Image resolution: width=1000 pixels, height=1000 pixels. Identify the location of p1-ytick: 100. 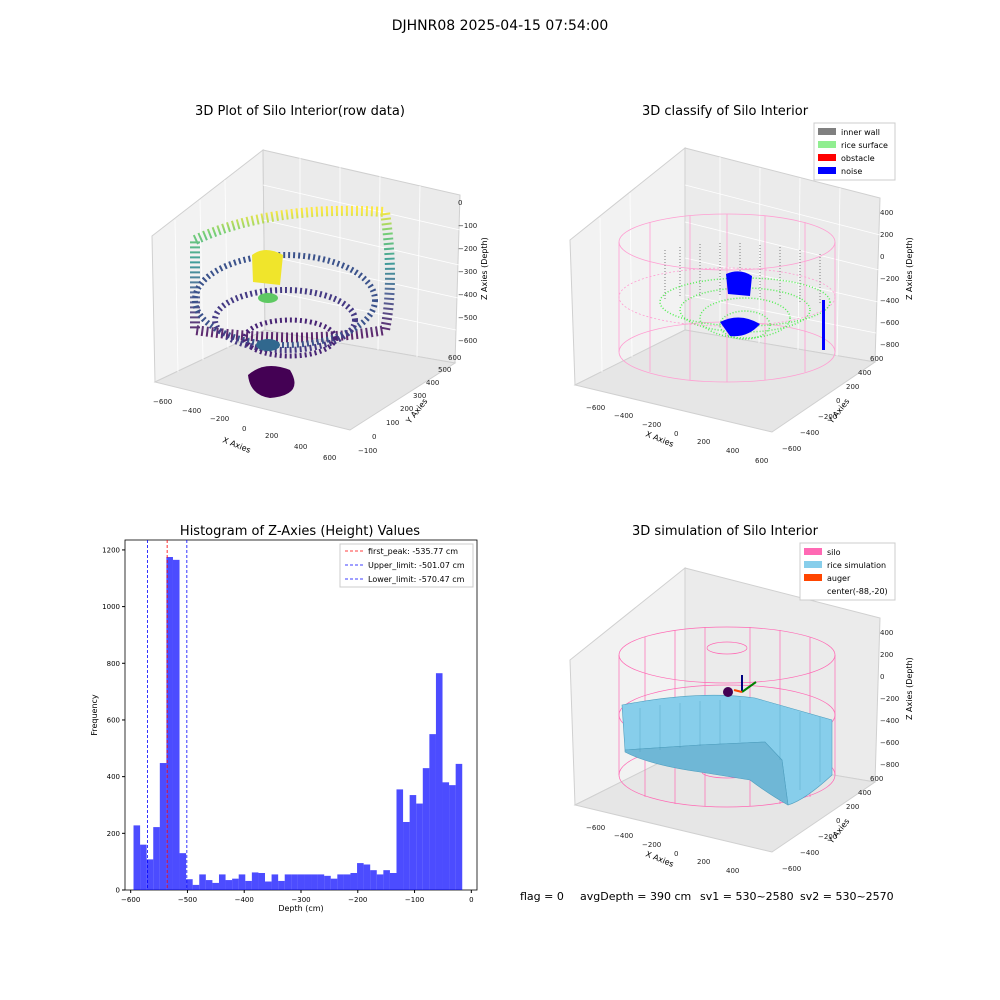
(392, 423).